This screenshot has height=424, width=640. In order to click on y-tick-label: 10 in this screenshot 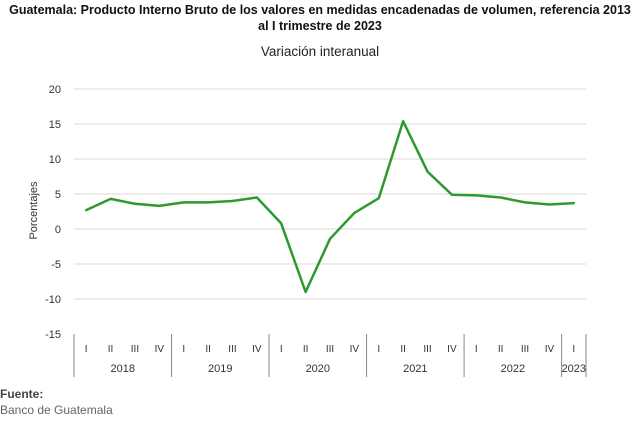, I will do `click(55, 160)`.